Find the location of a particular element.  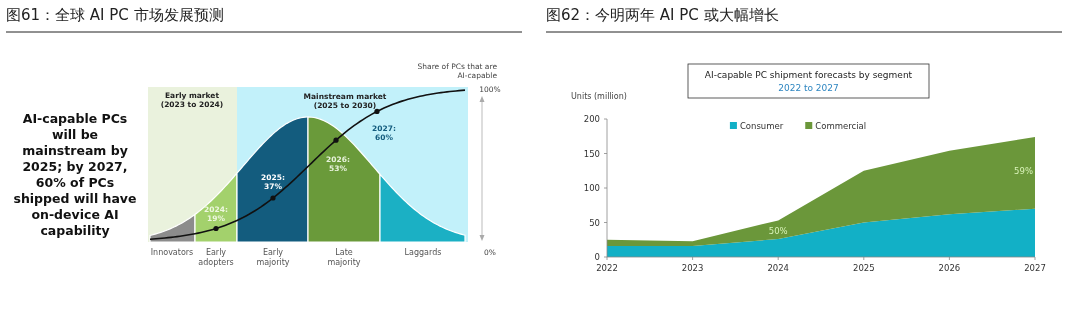

text: 2022 to 2027 is located at coordinates (808, 88).